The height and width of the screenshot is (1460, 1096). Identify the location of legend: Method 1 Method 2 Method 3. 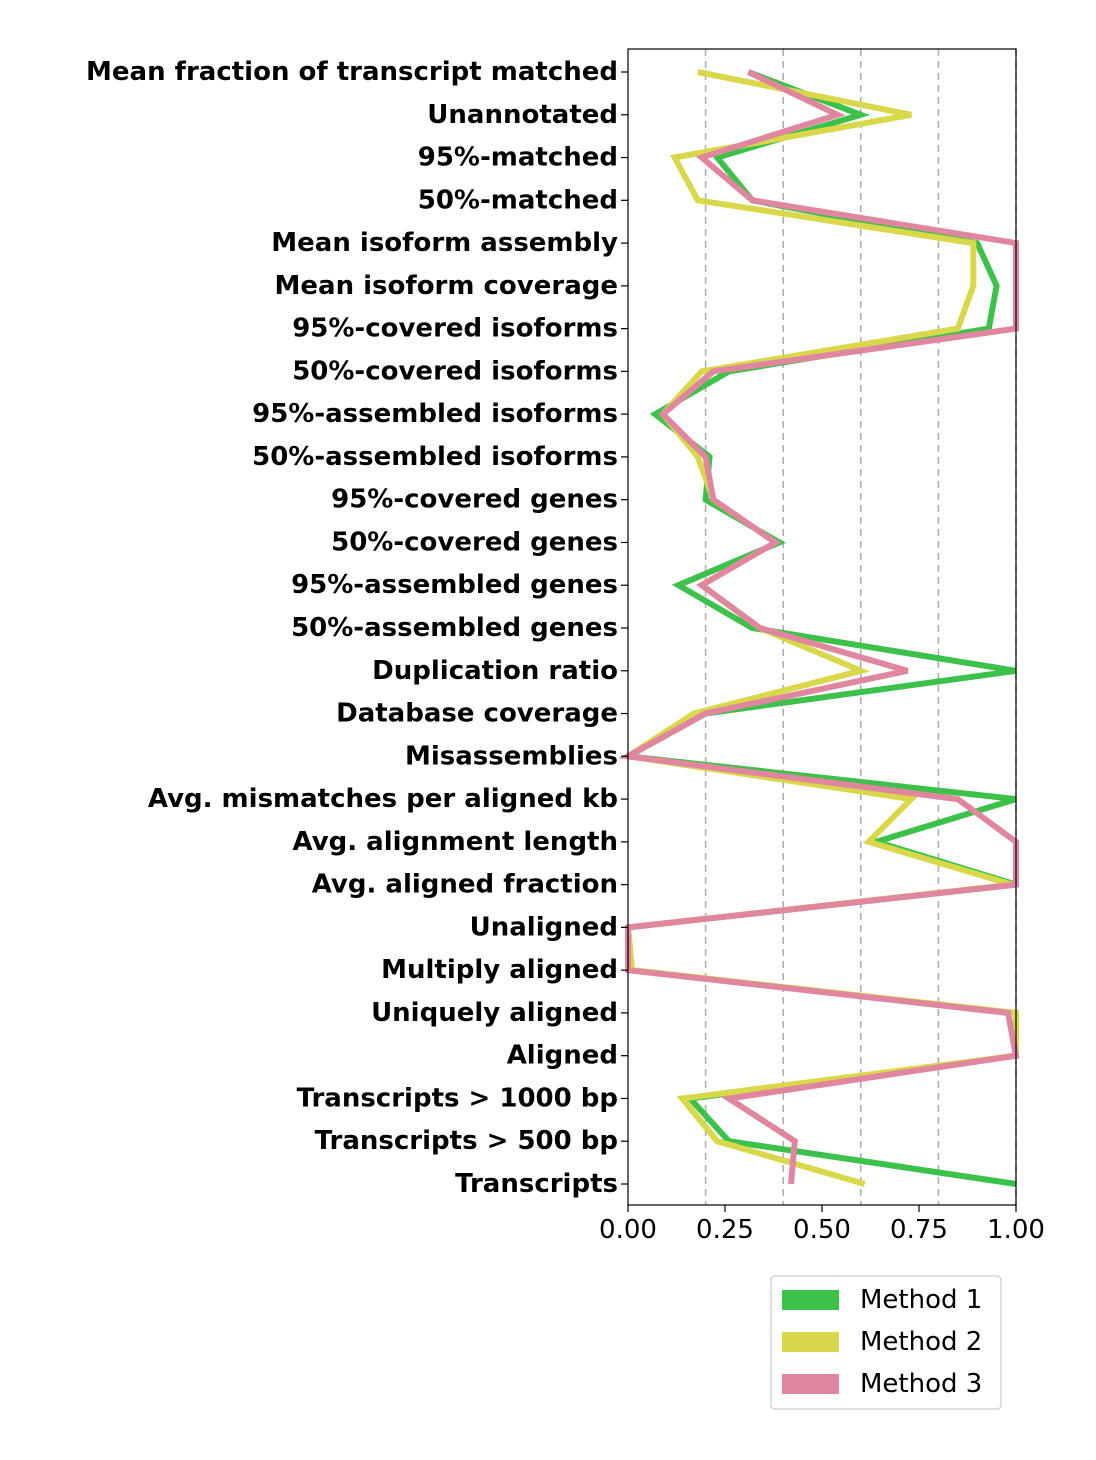
(886, 1342).